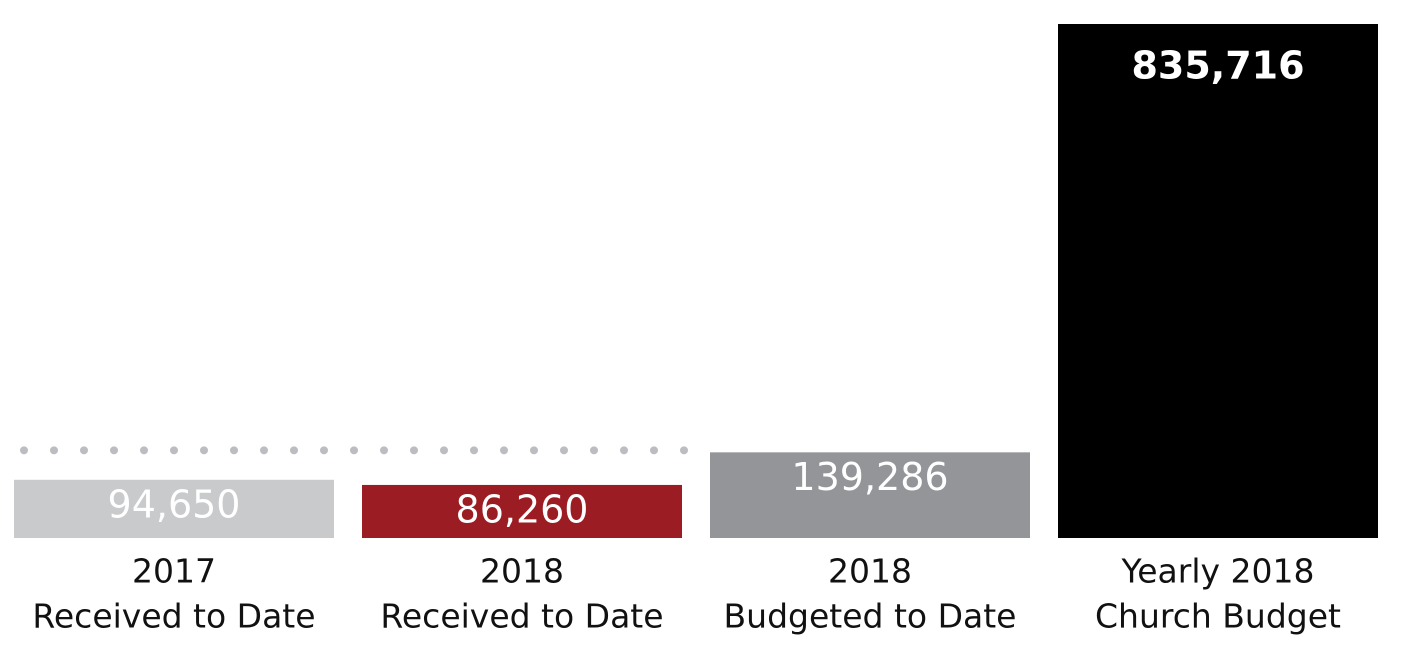 This screenshot has width=1402, height=654. I want to click on value-label: 835,716, so click(1217, 66).